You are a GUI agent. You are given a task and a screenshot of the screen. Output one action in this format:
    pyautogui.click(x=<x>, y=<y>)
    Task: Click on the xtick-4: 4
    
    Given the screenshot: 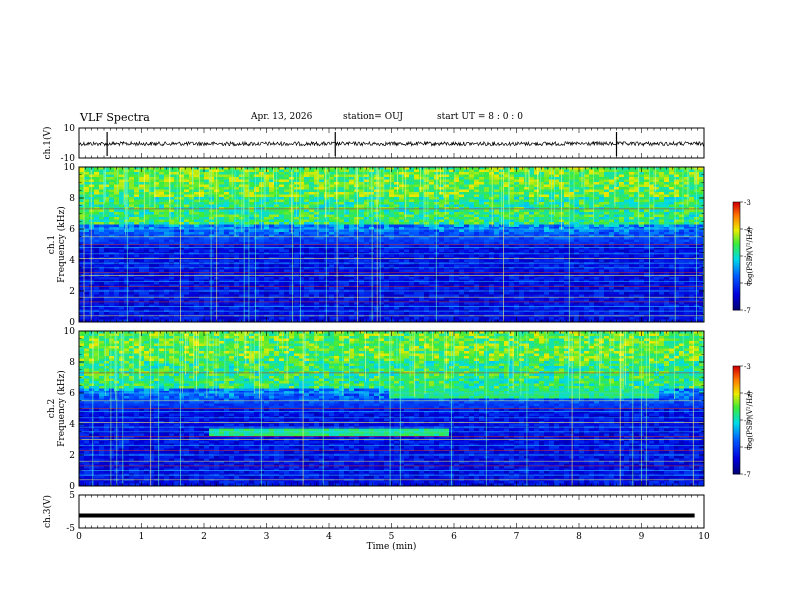 What is the action you would take?
    pyautogui.click(x=329, y=537)
    